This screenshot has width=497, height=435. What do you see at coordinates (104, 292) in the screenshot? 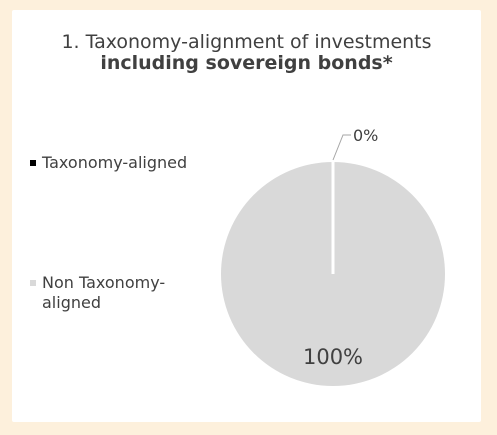
I see `legend-label-non-taxonomy-aligned: Non Taxonomy-aligned` at bounding box center [104, 292].